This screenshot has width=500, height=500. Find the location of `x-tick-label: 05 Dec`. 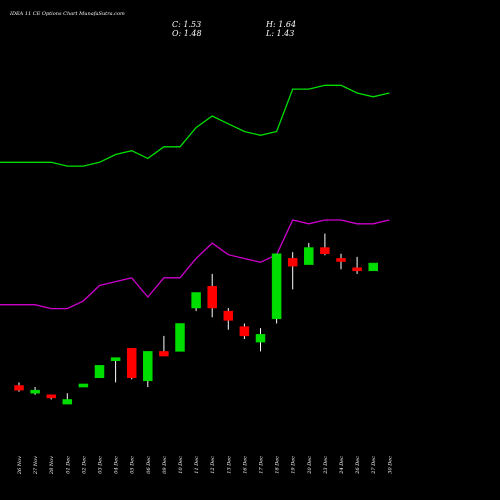

x-tick-label: 05 Dec is located at coordinates (133, 465).